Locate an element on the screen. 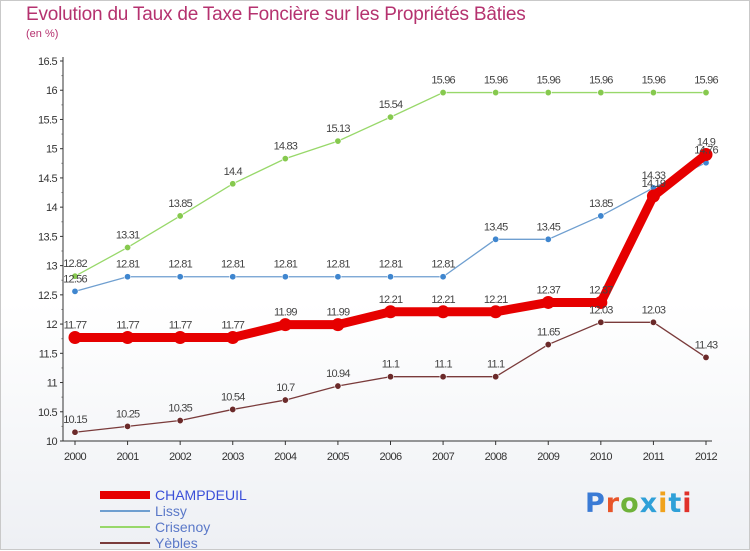 The image size is (750, 551). data-label-lissy: 14.33 is located at coordinates (654, 176).